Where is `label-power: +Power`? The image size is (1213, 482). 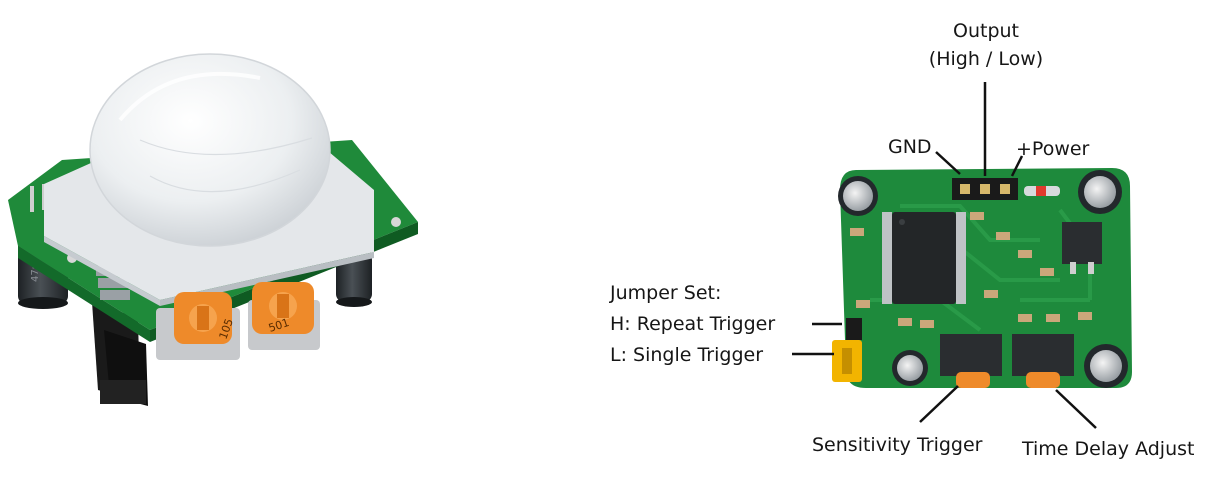
label-power: +Power is located at coordinates (1053, 149).